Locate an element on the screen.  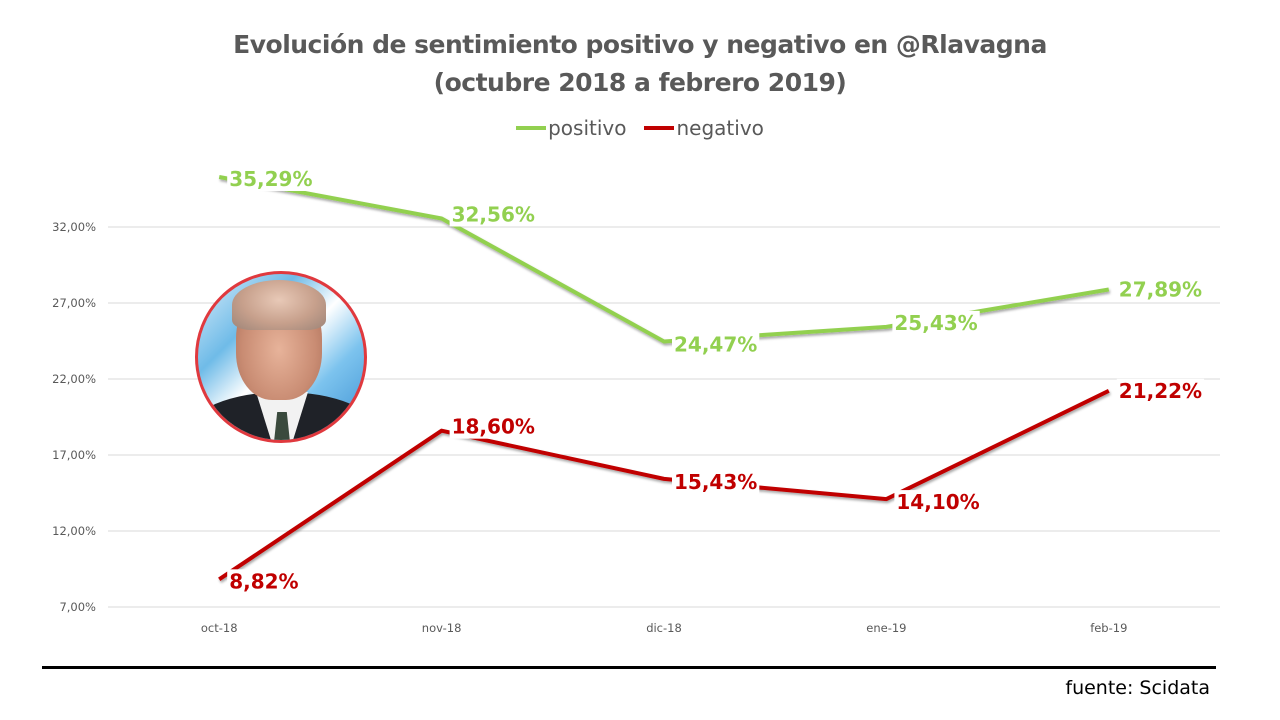
portrait-tie is located at coordinates (282, 426).